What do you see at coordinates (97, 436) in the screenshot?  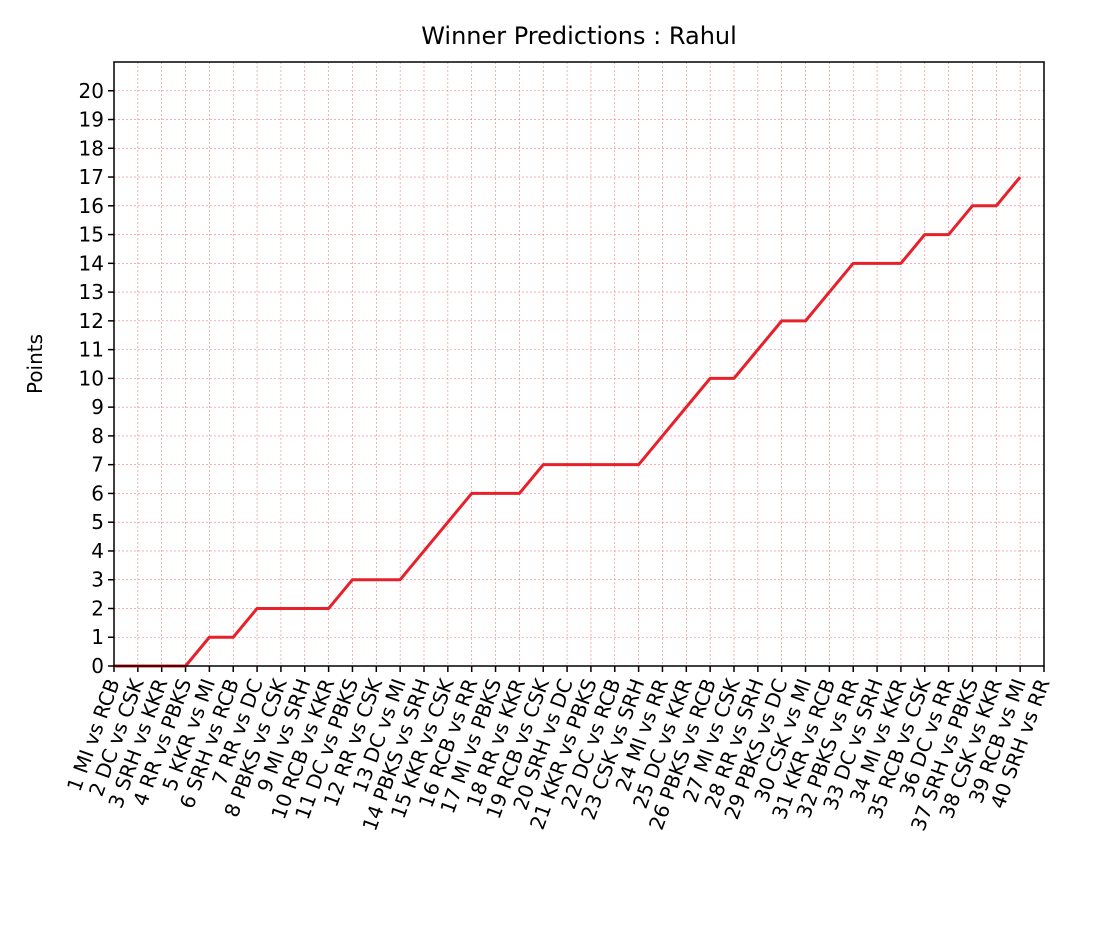 I see `y-tick-label: 8` at bounding box center [97, 436].